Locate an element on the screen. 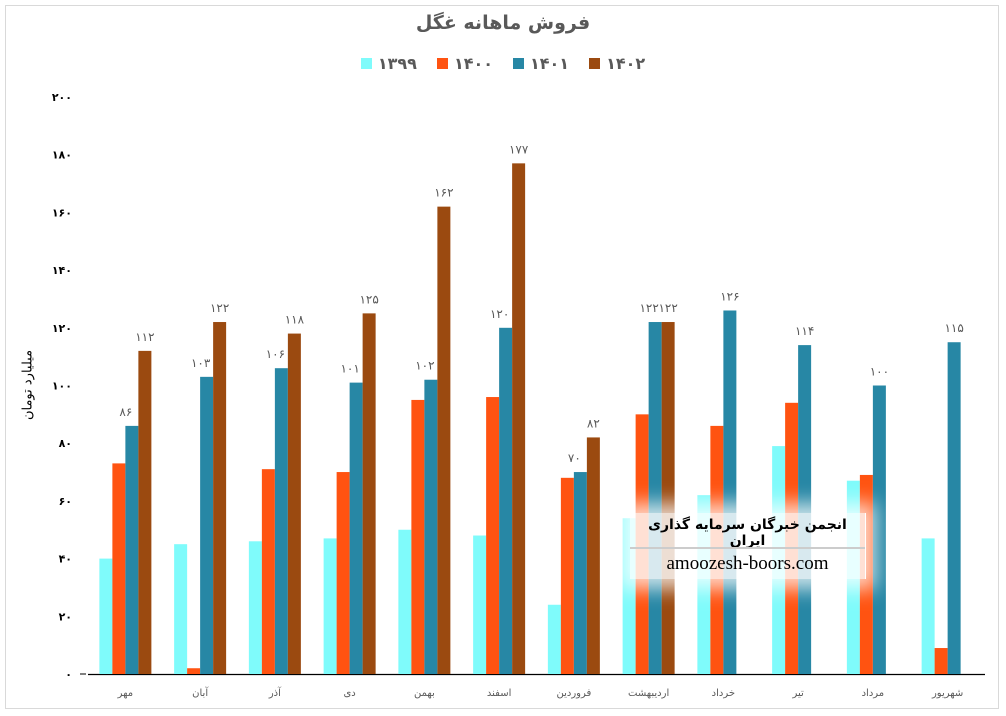 Image resolution: width=1006 pixels, height=716 pixels. data-label: ۱۰۰ is located at coordinates (879, 372).